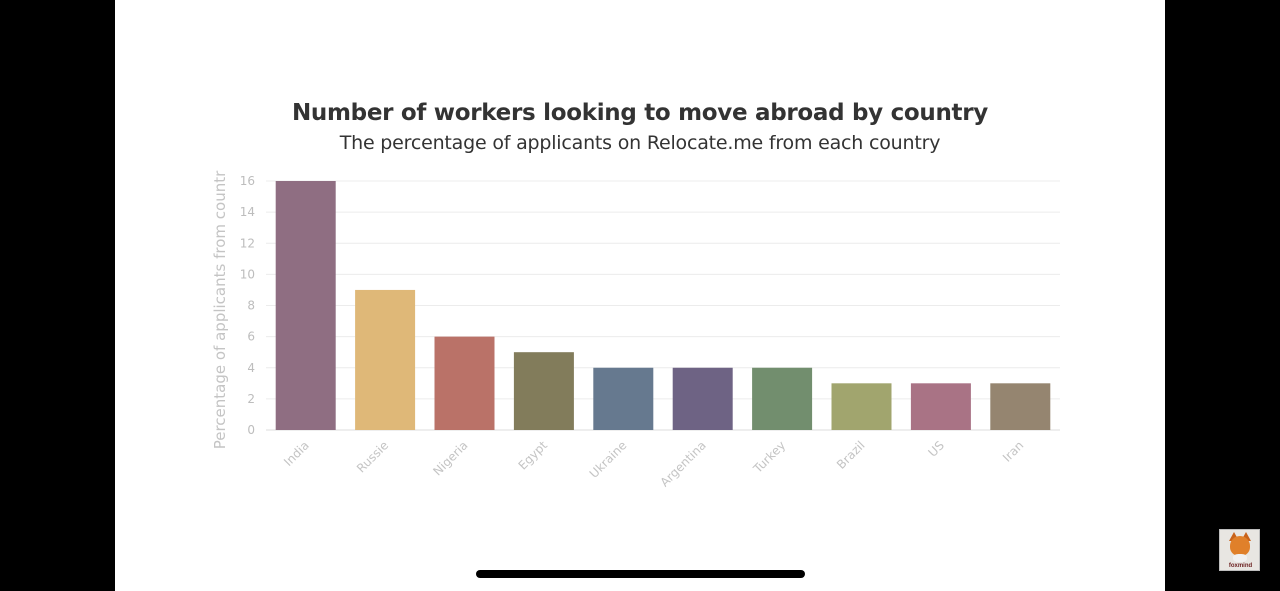 Image resolution: width=1280 pixels, height=591 pixels. What do you see at coordinates (251, 430) in the screenshot?
I see `y-tick-label: 0` at bounding box center [251, 430].